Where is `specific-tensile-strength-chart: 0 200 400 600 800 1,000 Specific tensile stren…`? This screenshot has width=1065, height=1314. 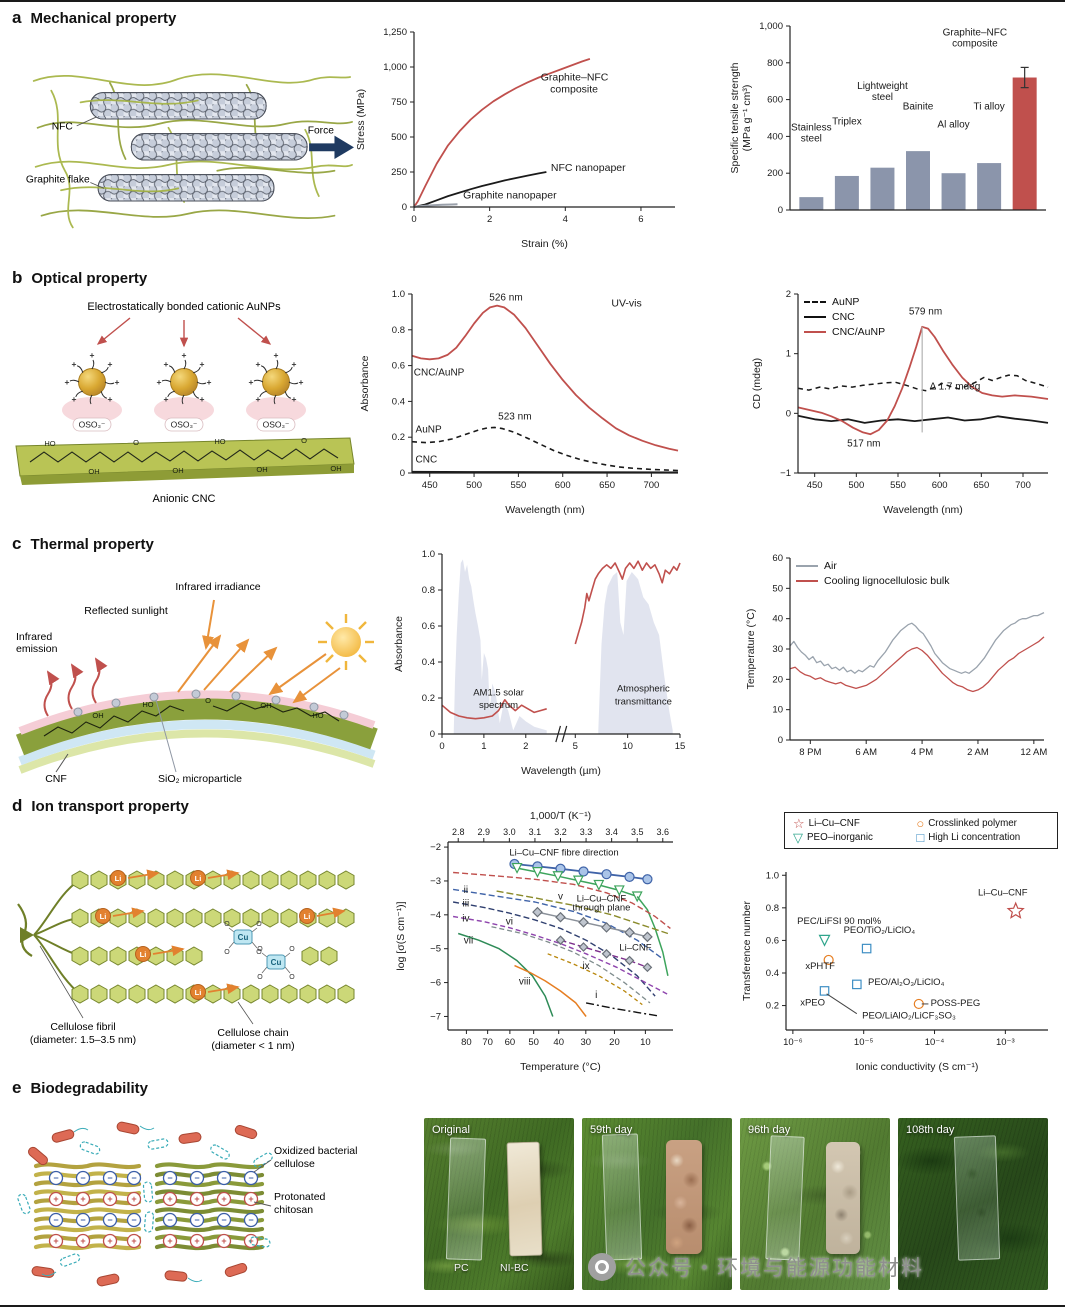
specific-tensile-strength-chart: 0 200 400 600 800 1,000 Specific tensile stren… is located at coordinates (891, 133).